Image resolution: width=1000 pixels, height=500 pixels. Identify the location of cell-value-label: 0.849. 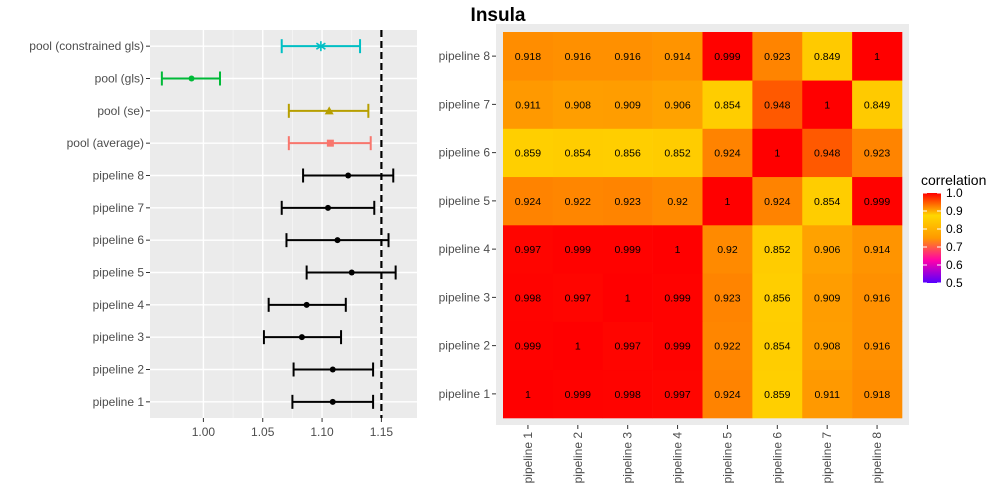
(827, 57).